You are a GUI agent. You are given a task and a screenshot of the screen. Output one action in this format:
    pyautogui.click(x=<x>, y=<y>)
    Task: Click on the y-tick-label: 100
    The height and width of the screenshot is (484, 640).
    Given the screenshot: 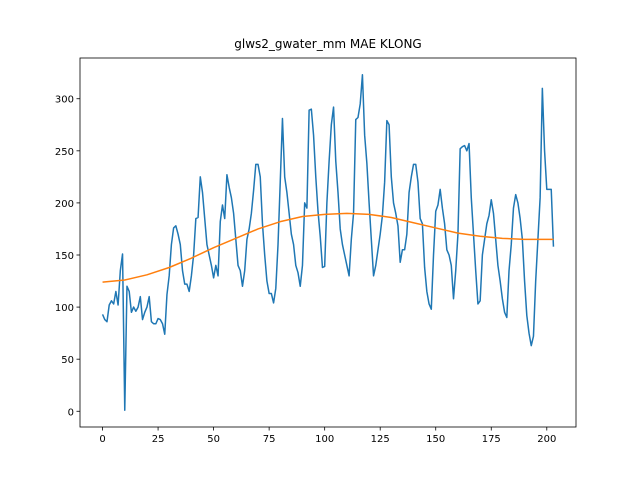 What is the action you would take?
    pyautogui.click(x=64, y=308)
    